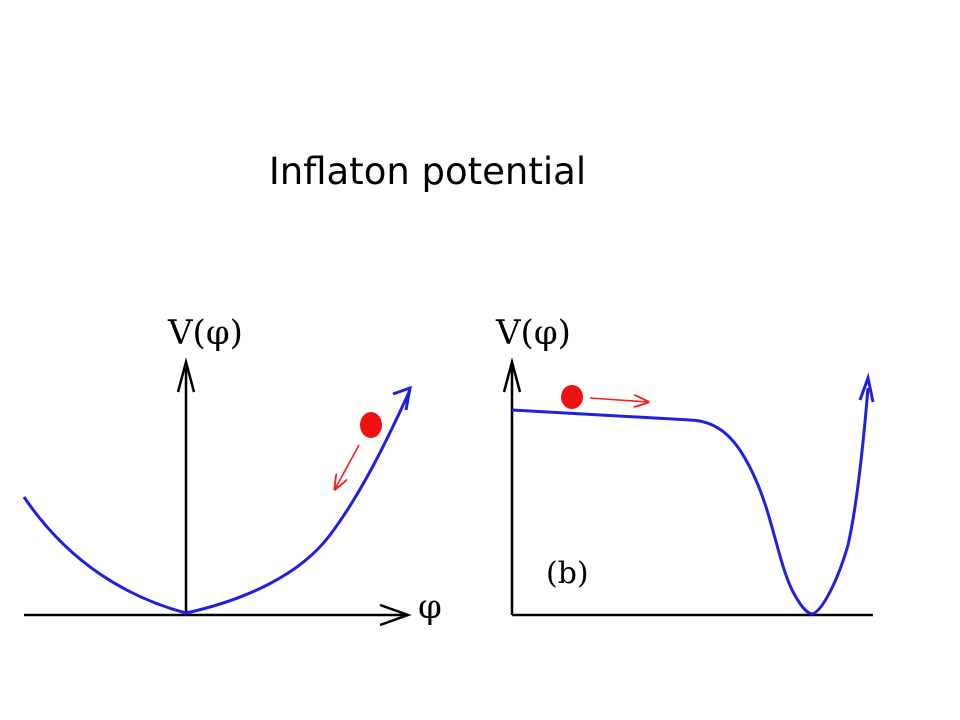  Describe the element at coordinates (395, 615) in the screenshot. I see `panel-a-x-arrowhead` at that location.